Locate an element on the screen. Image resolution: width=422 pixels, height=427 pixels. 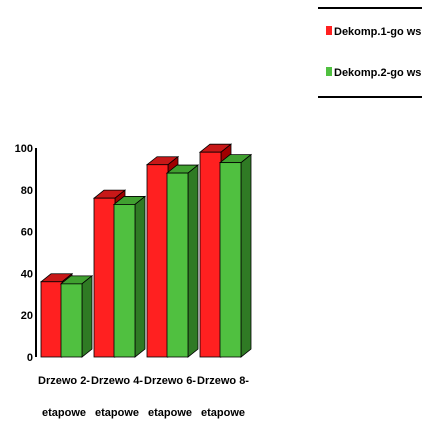
y-tick-label: 60 is located at coordinates (27, 233).